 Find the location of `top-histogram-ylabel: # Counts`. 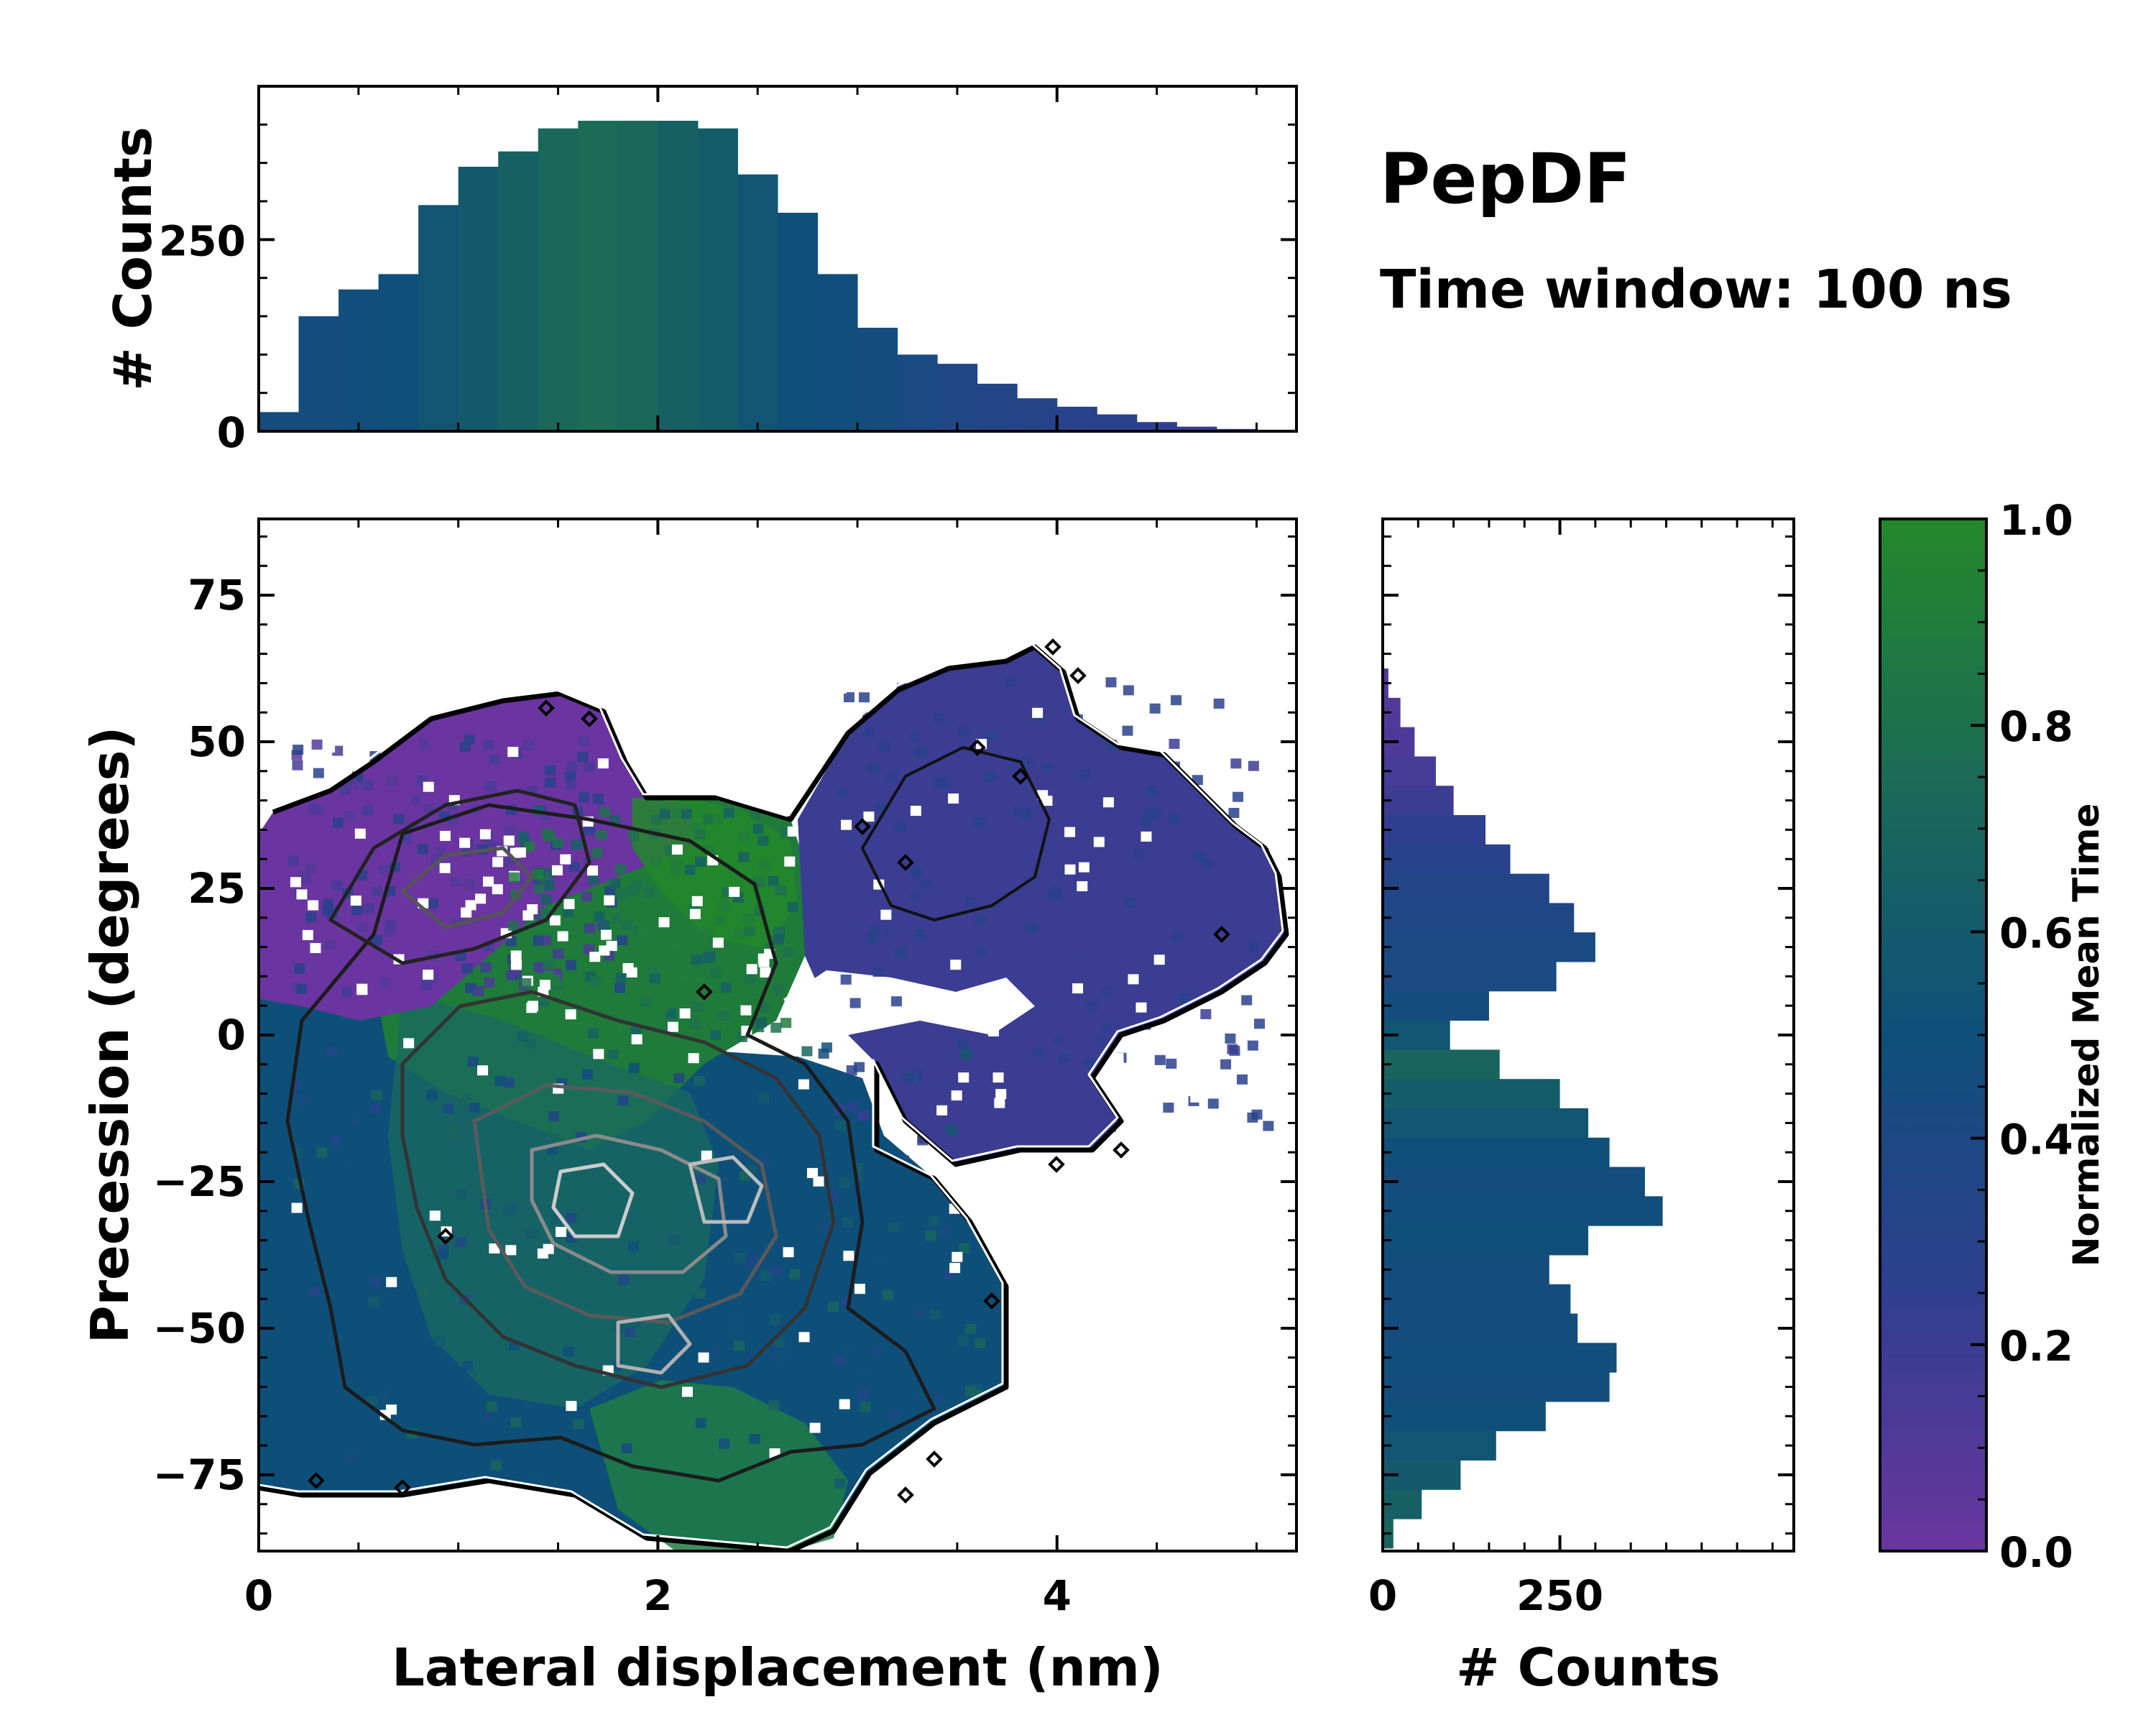

top-histogram-ylabel: # Counts is located at coordinates (133, 258).